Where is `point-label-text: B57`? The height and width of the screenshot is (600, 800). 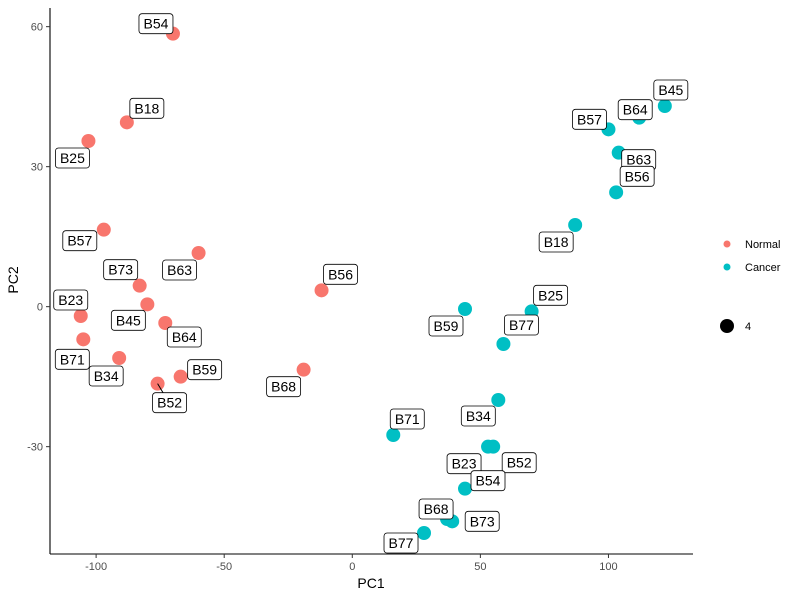
point-label-text: B57 is located at coordinates (589, 119).